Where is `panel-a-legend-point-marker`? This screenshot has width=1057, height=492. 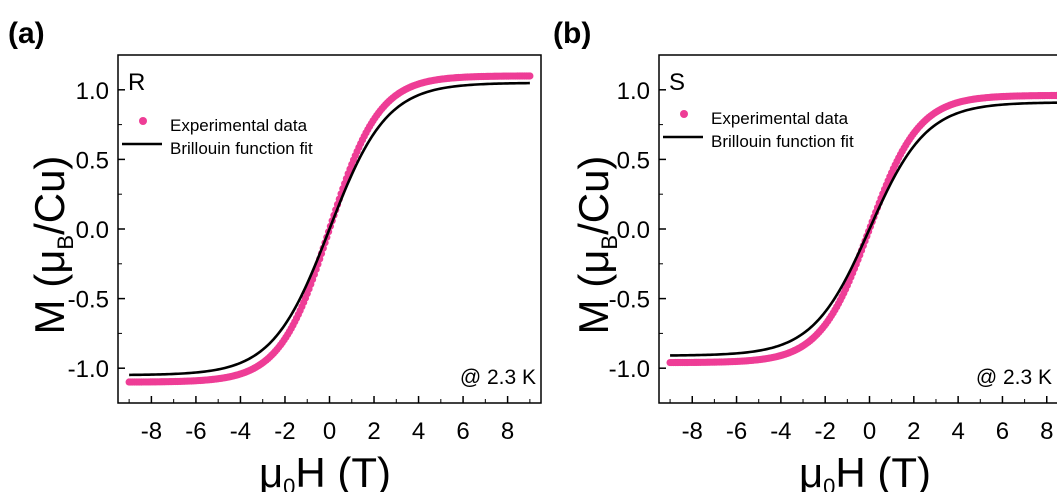
panel-a-legend-point-marker is located at coordinates (143, 121).